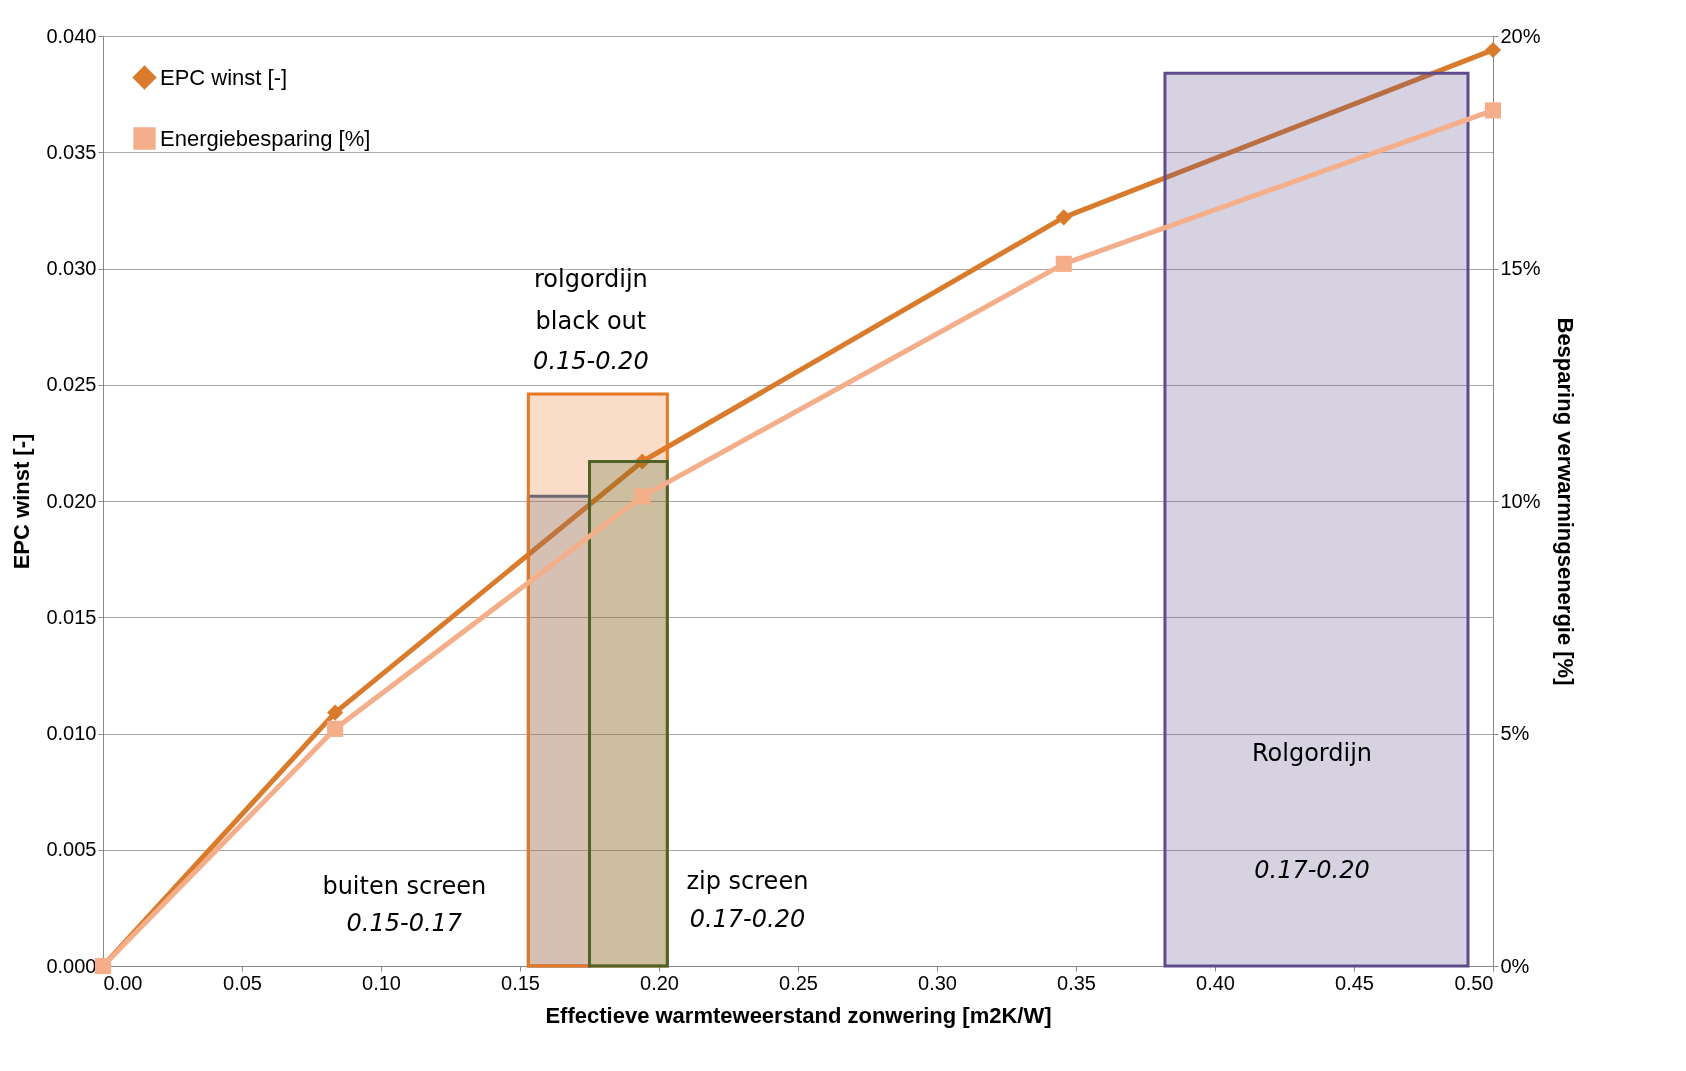  I want to click on y-tick-label: 0.020, so click(71, 500).